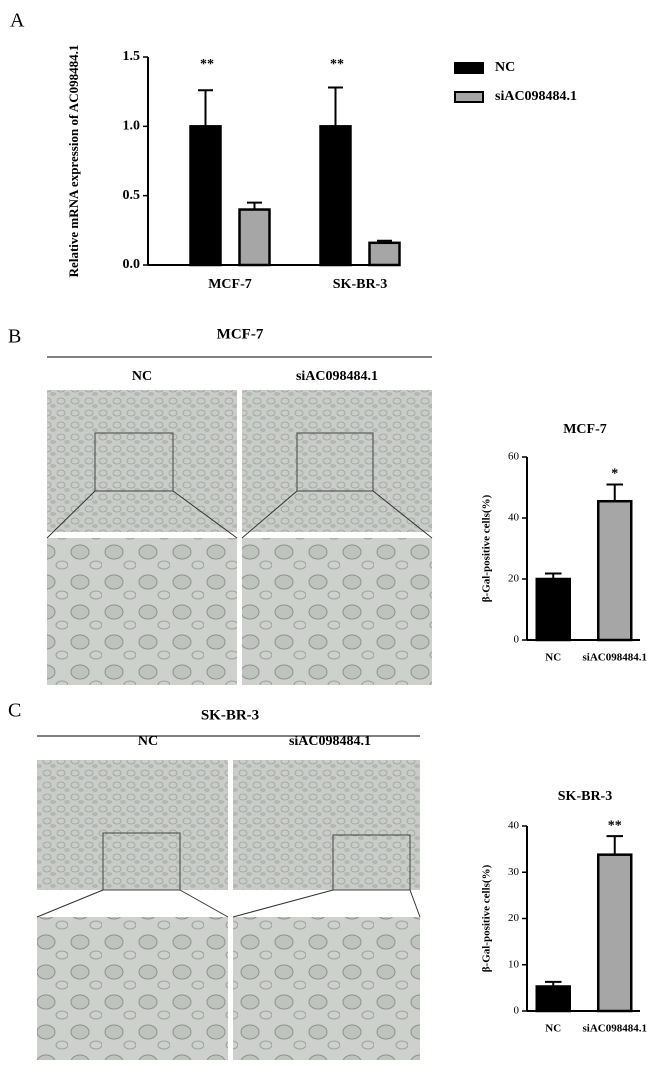 This screenshot has width=653, height=1070. I want to click on y-tick-label: 0.0, so click(132, 264).